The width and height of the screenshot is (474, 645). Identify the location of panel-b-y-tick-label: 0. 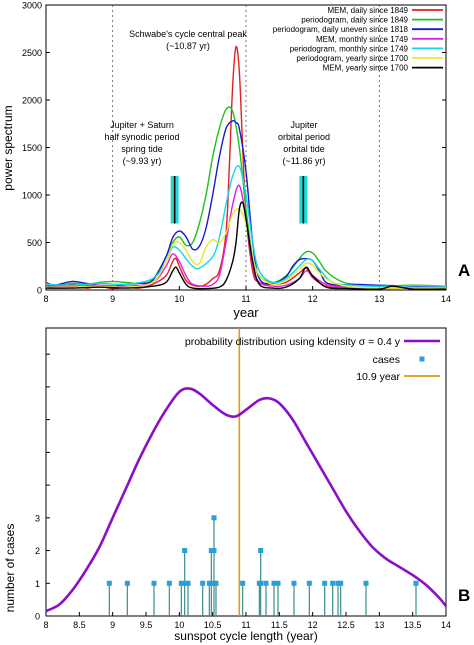
(37, 617).